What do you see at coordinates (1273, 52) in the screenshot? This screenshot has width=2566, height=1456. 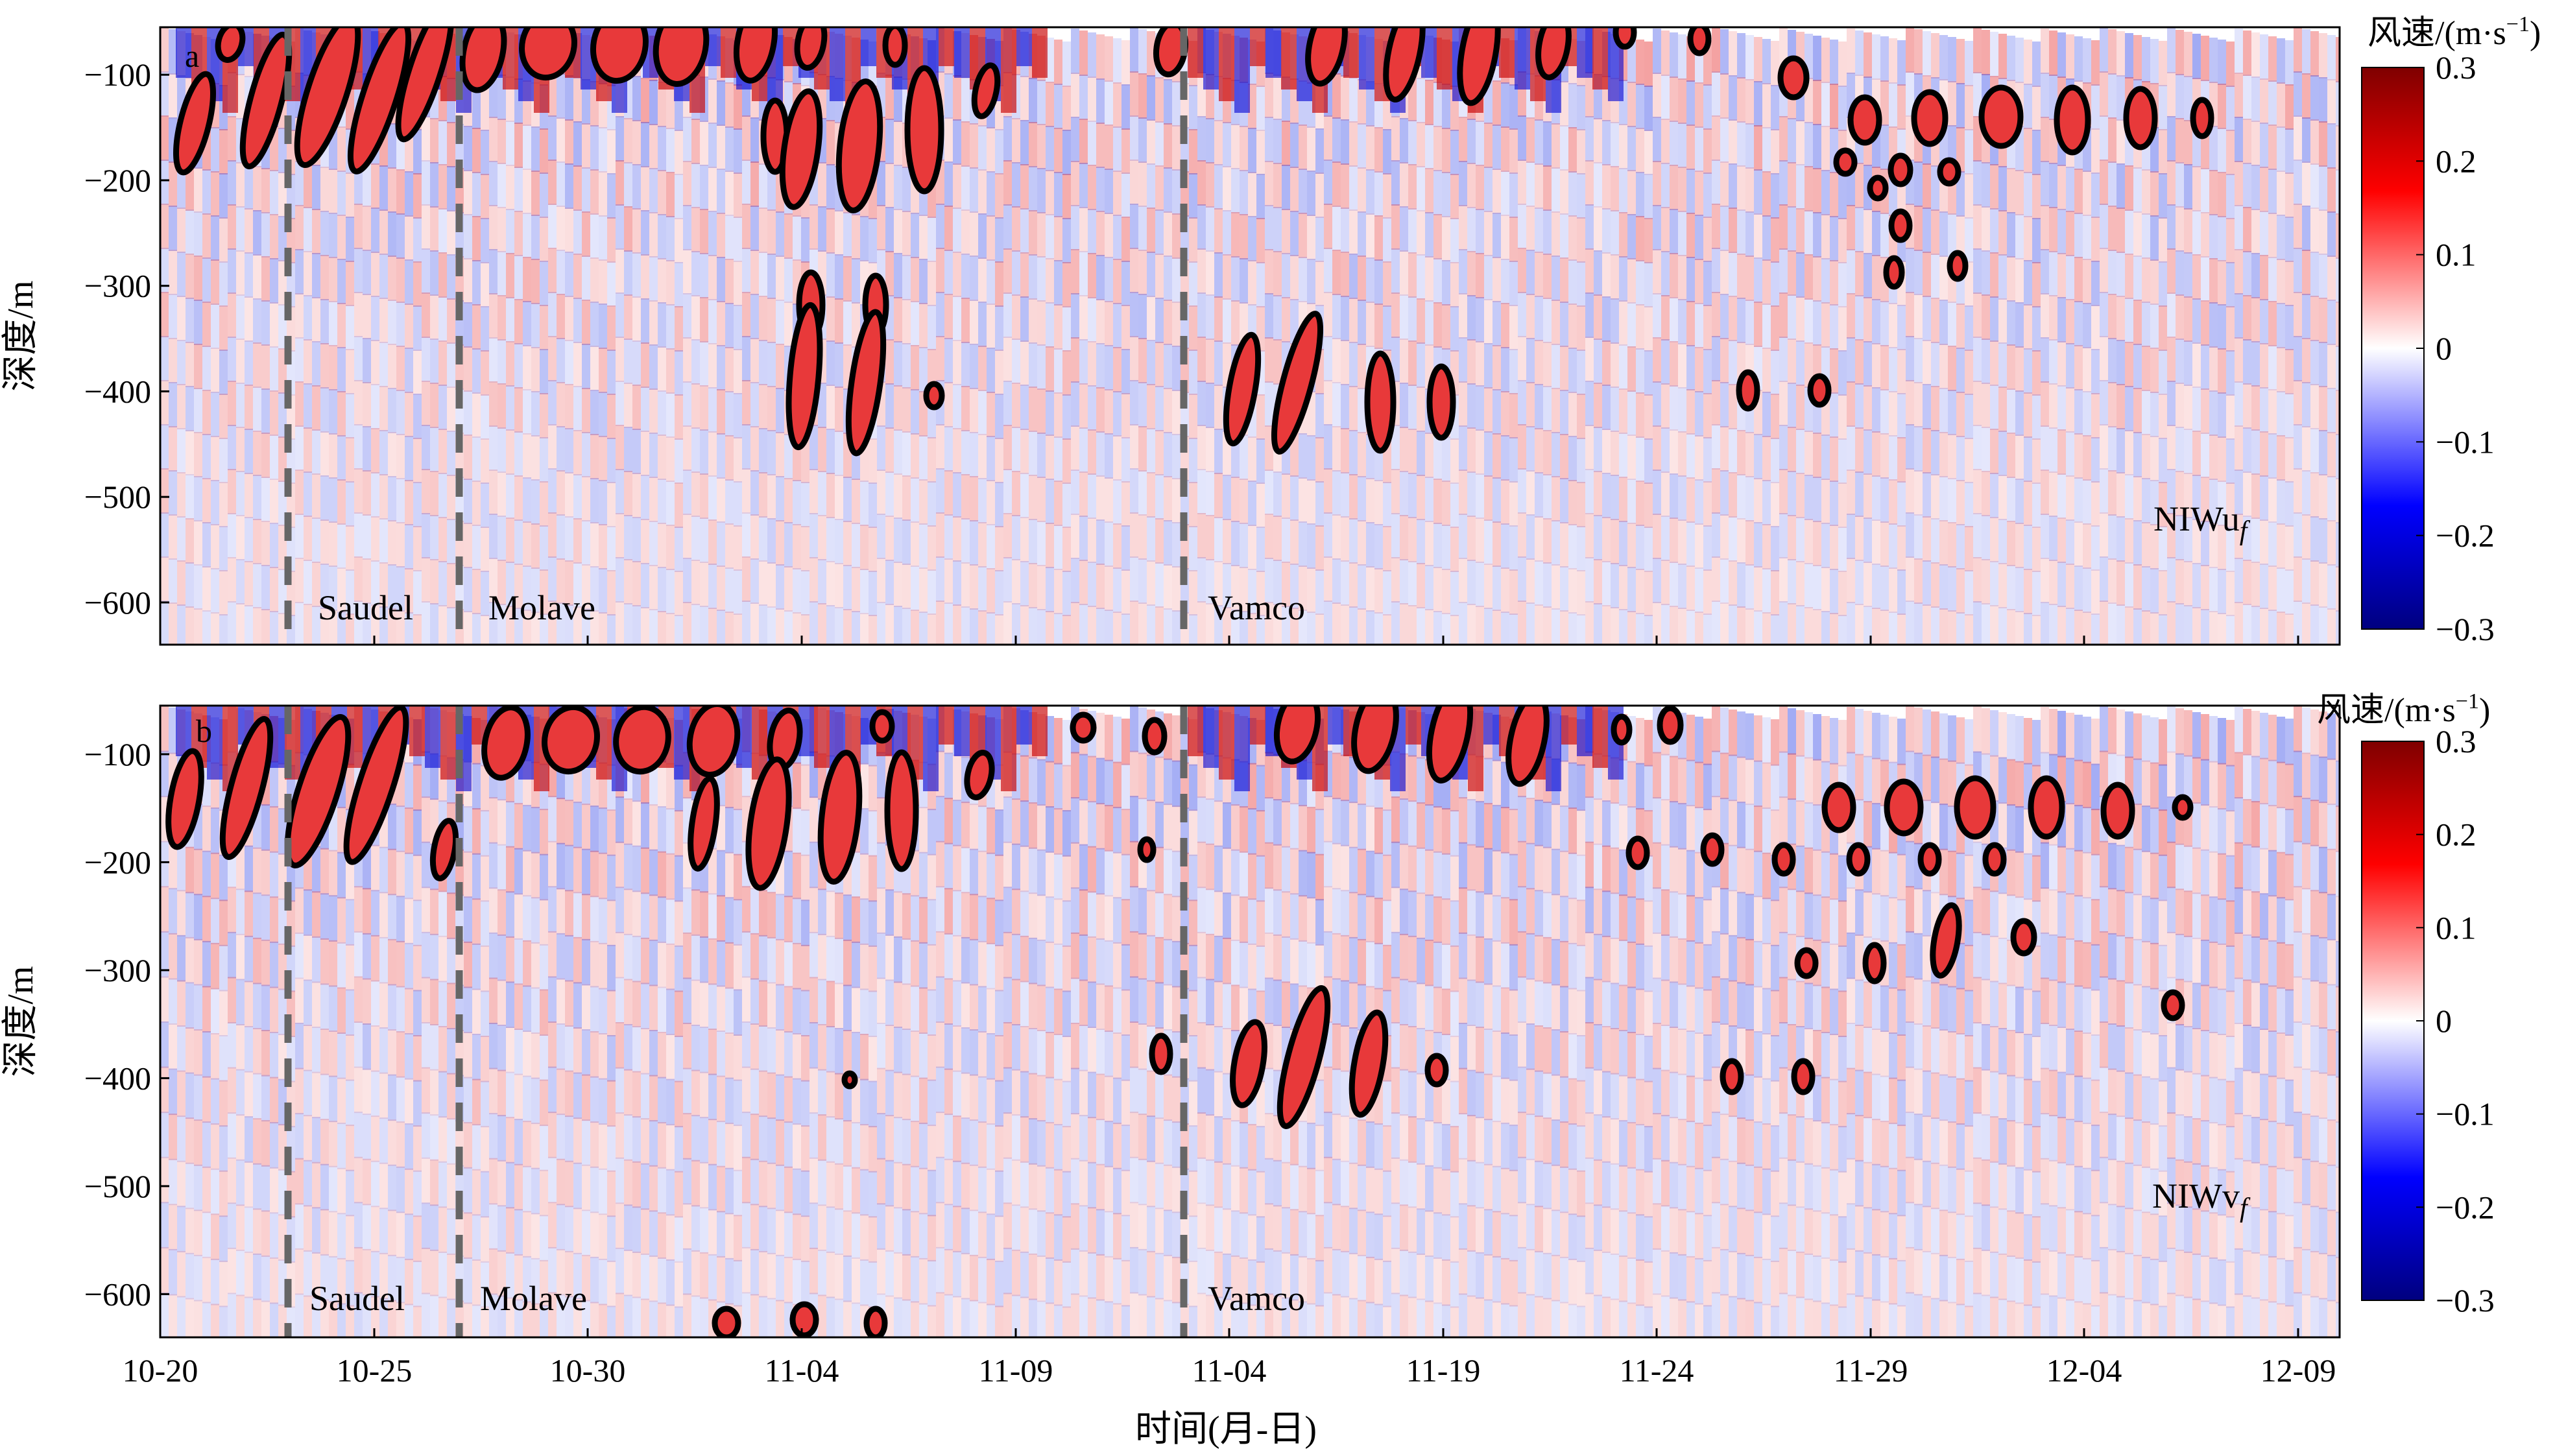 I see `surface-band-cell` at bounding box center [1273, 52].